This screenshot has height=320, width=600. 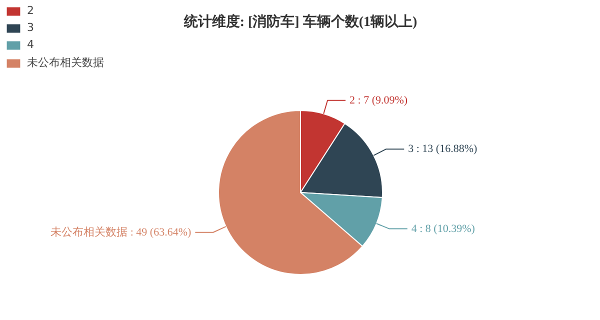 I want to click on legend-label: 4, so click(x=31, y=44).